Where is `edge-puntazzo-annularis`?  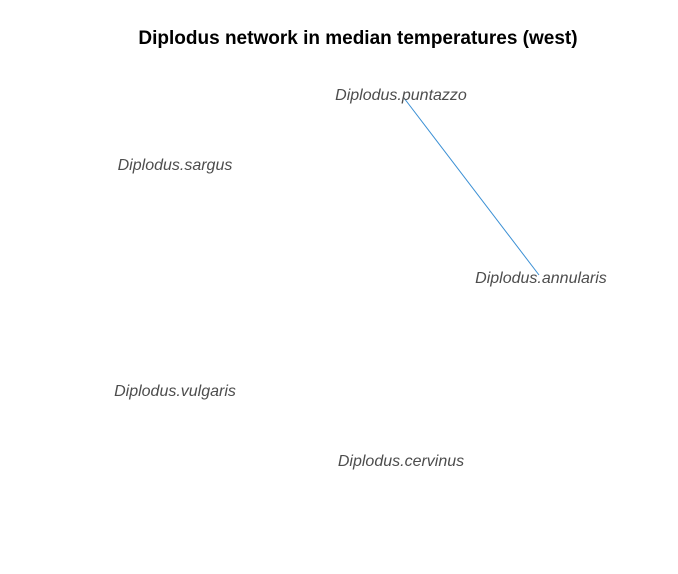 edge-puntazzo-annularis is located at coordinates (471, 186).